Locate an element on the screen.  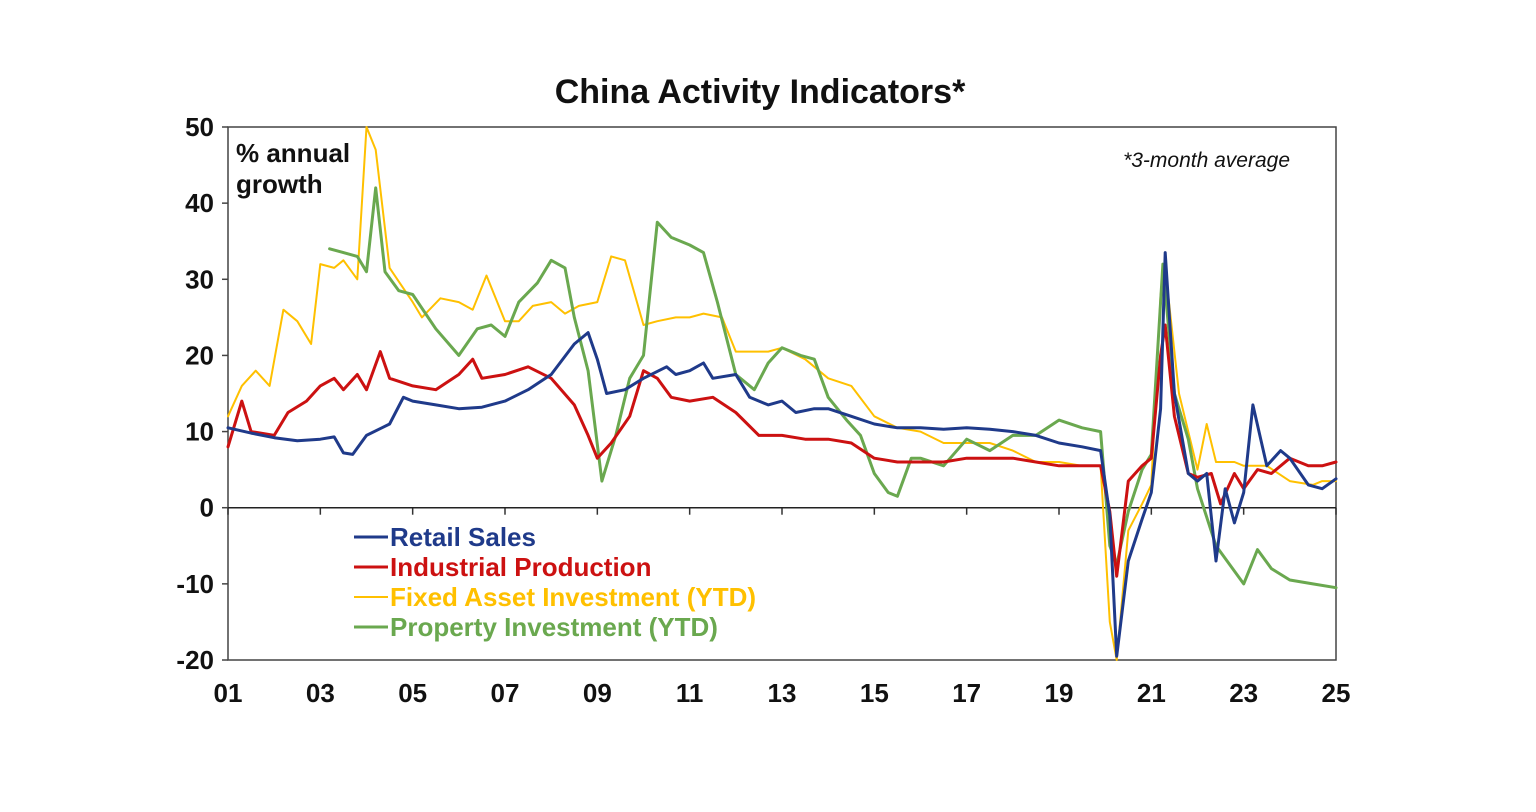
y-tick-label: 20 is located at coordinates (199, 355).